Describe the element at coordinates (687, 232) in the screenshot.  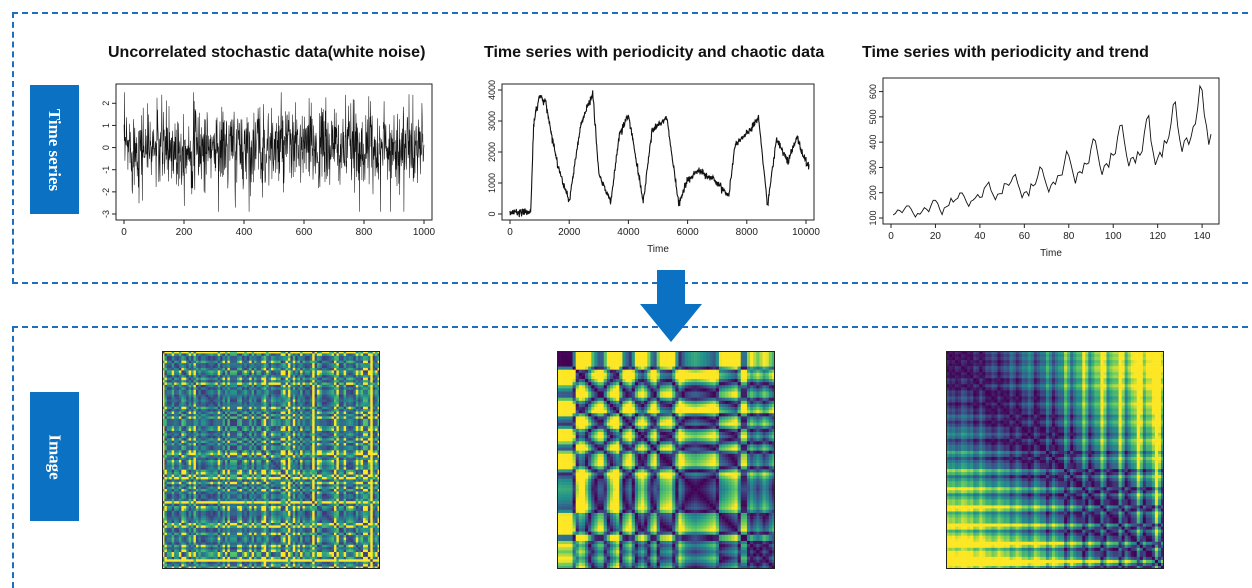
I see `x-tick-label: 6000` at that location.